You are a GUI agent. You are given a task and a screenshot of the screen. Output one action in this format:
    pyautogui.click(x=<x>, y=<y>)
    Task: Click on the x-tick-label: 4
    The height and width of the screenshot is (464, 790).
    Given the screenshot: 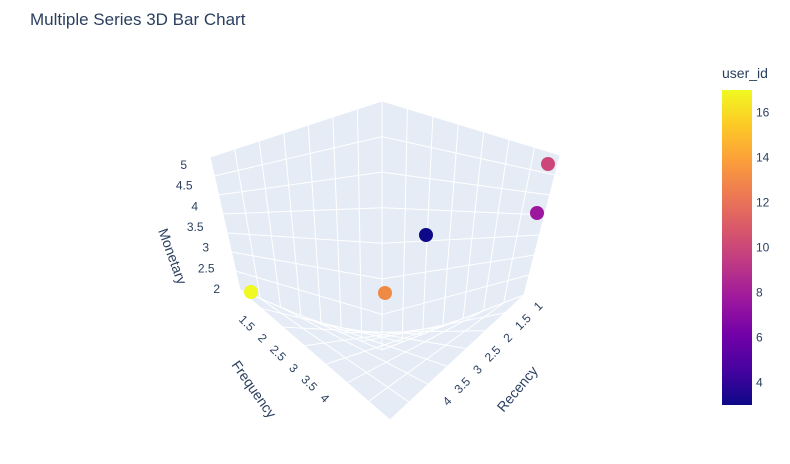 What is the action you would take?
    pyautogui.click(x=447, y=401)
    